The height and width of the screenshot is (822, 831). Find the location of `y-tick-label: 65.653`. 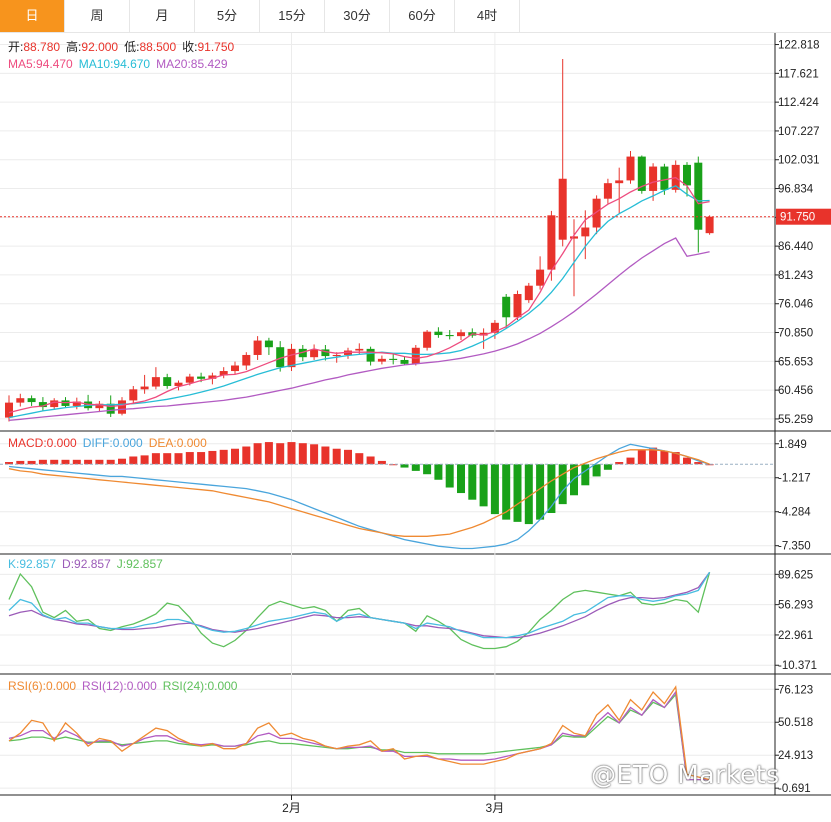

y-tick-label: 65.653 is located at coordinates (795, 362).